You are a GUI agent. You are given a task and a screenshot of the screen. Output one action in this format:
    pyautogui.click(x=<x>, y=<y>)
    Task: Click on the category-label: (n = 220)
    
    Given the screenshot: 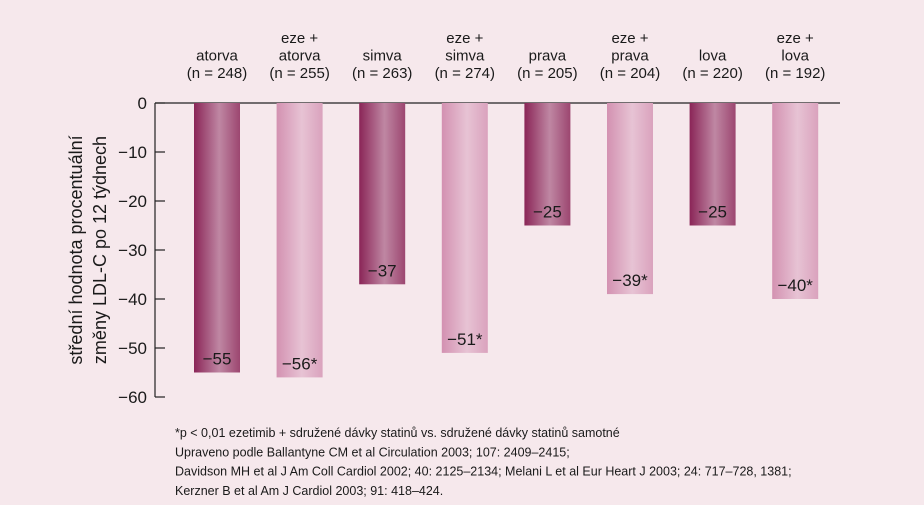 What is the action you would take?
    pyautogui.click(x=712, y=73)
    